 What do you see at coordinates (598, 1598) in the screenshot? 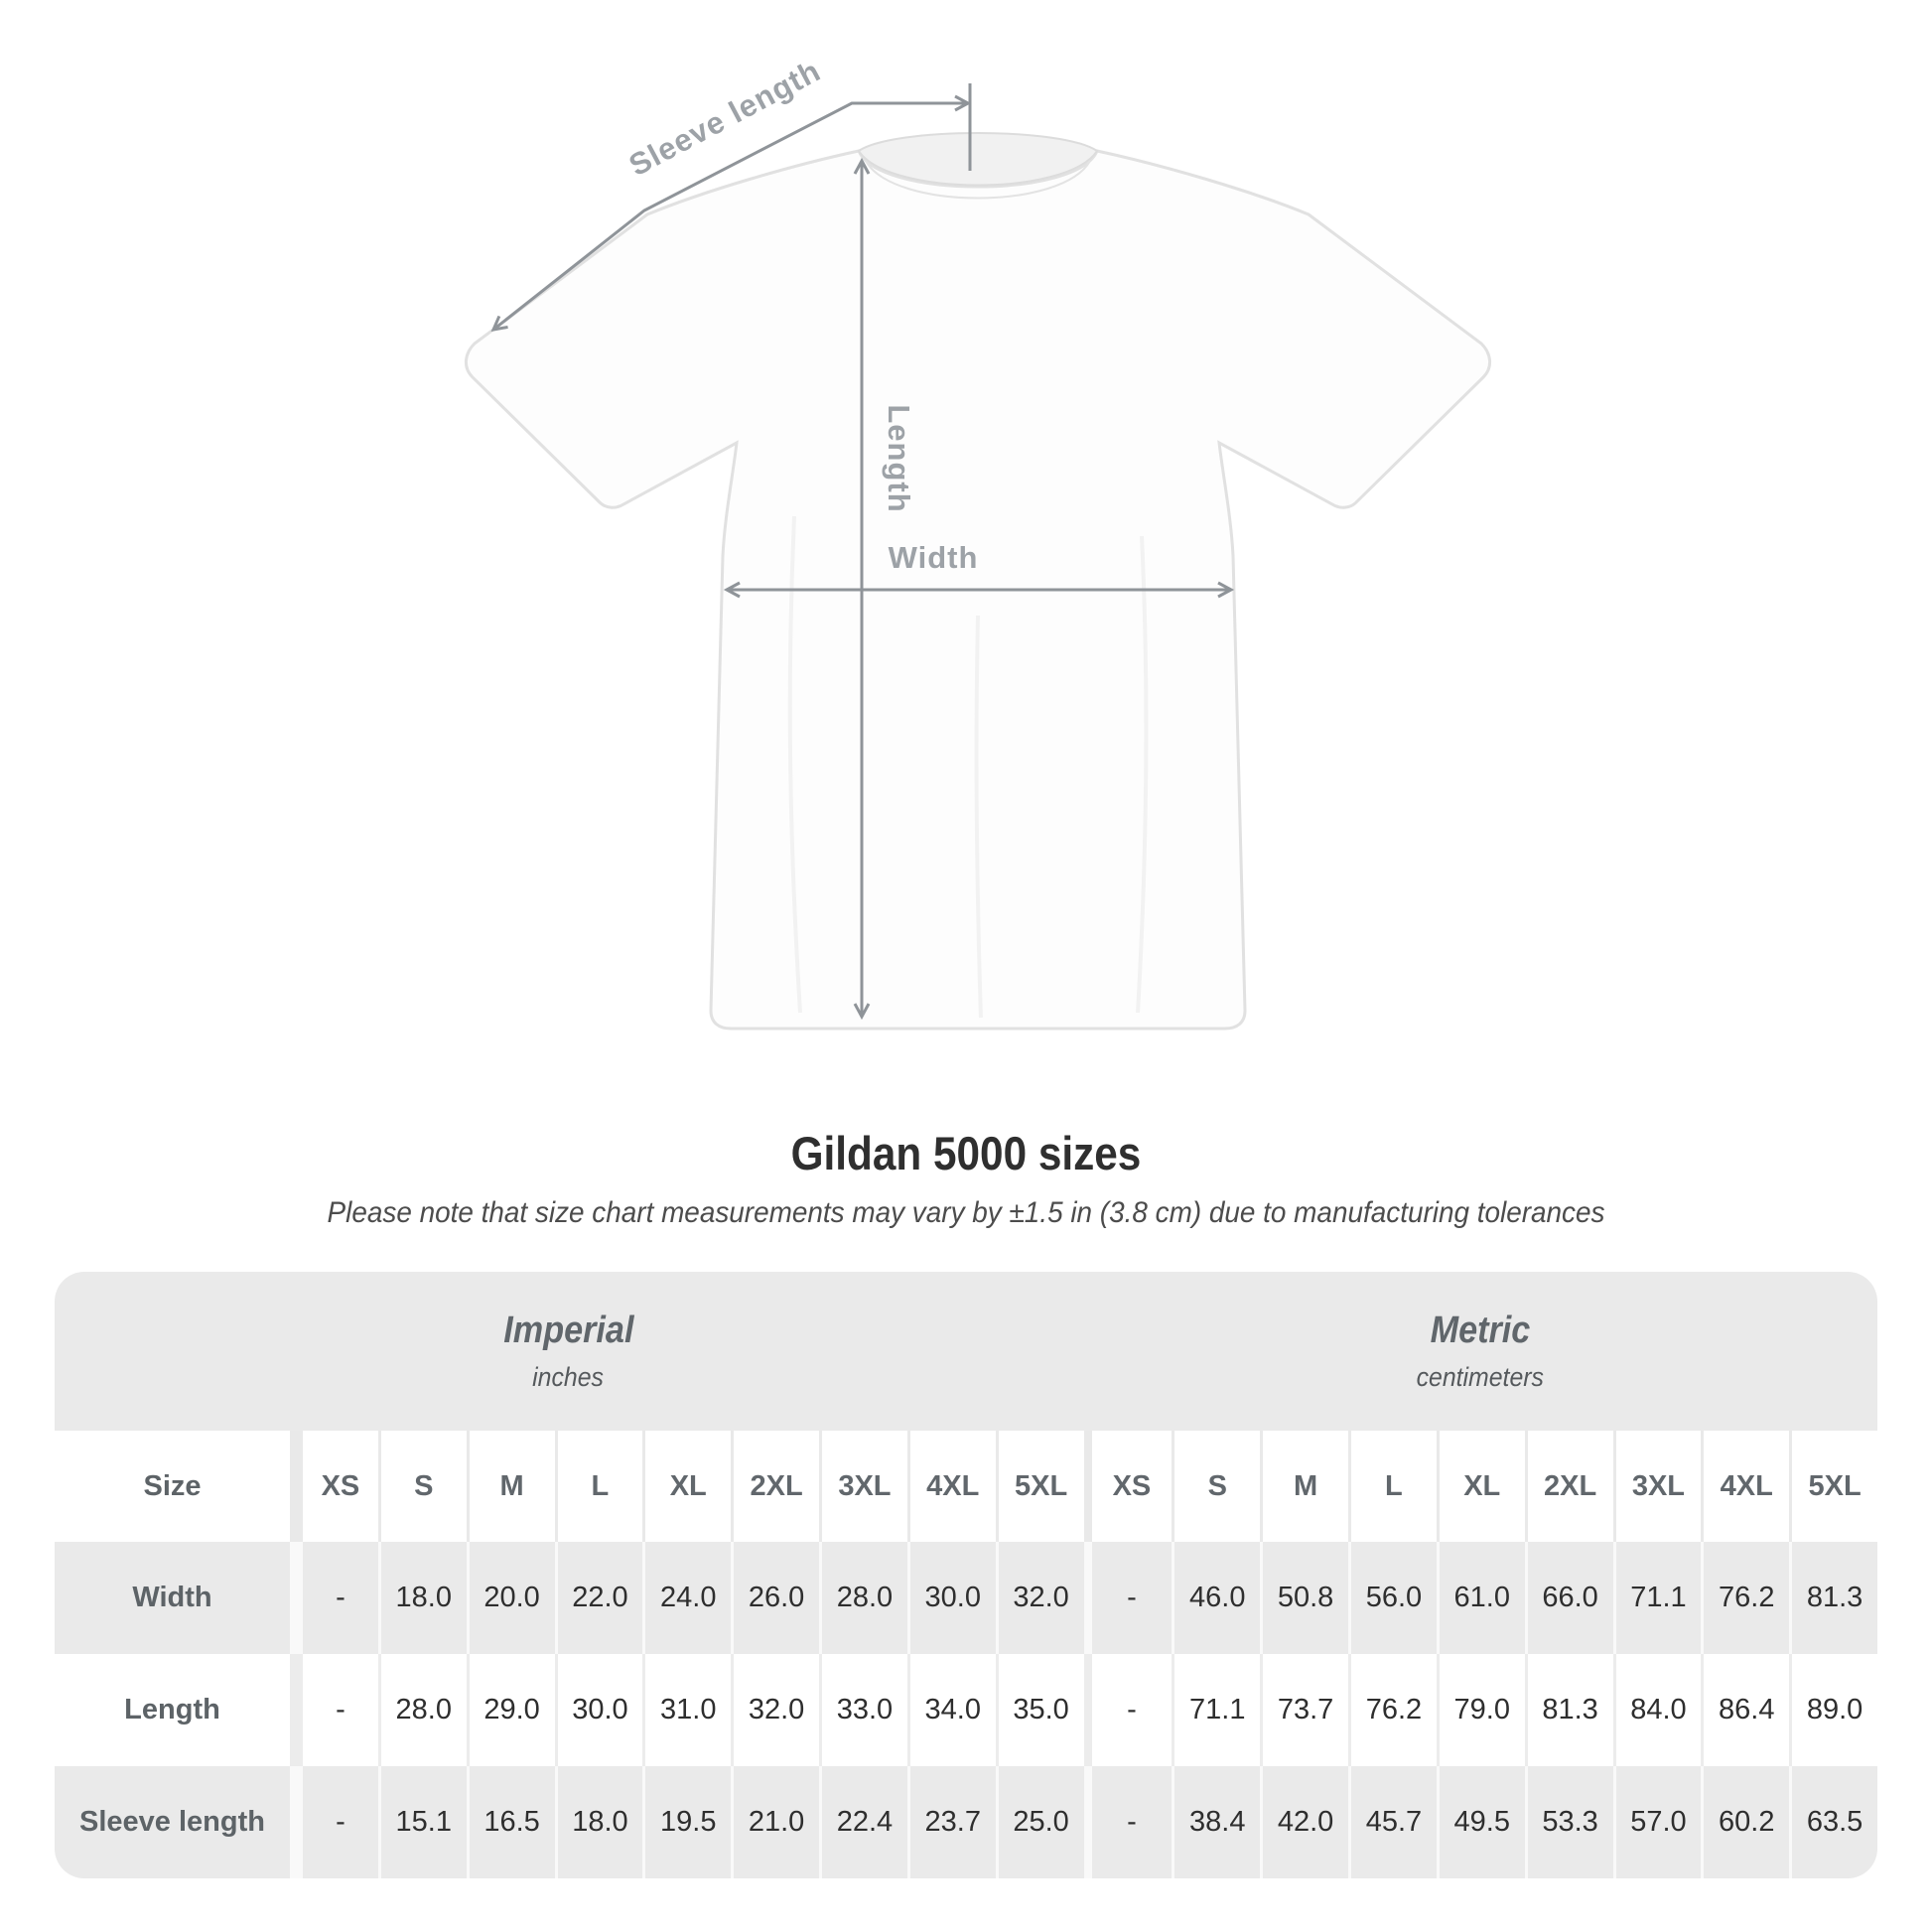
I see `value-cell: 22.0` at bounding box center [598, 1598].